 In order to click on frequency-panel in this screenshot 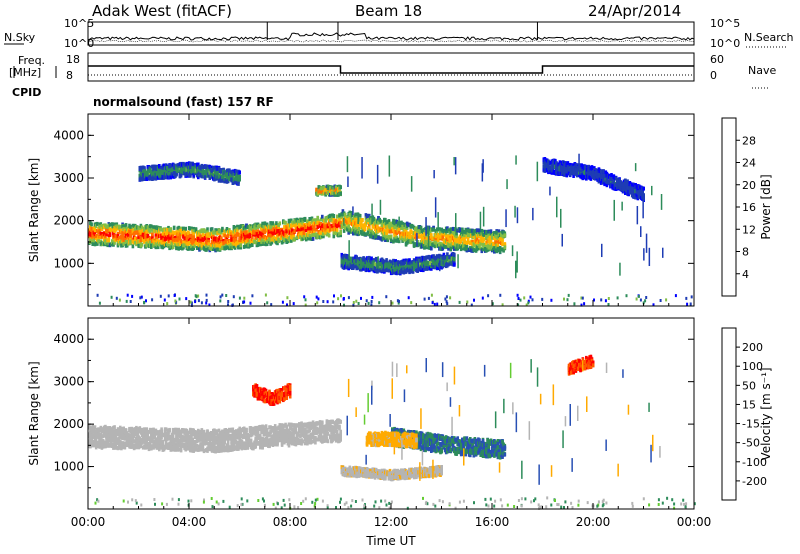, I will do `click(391, 70)`.